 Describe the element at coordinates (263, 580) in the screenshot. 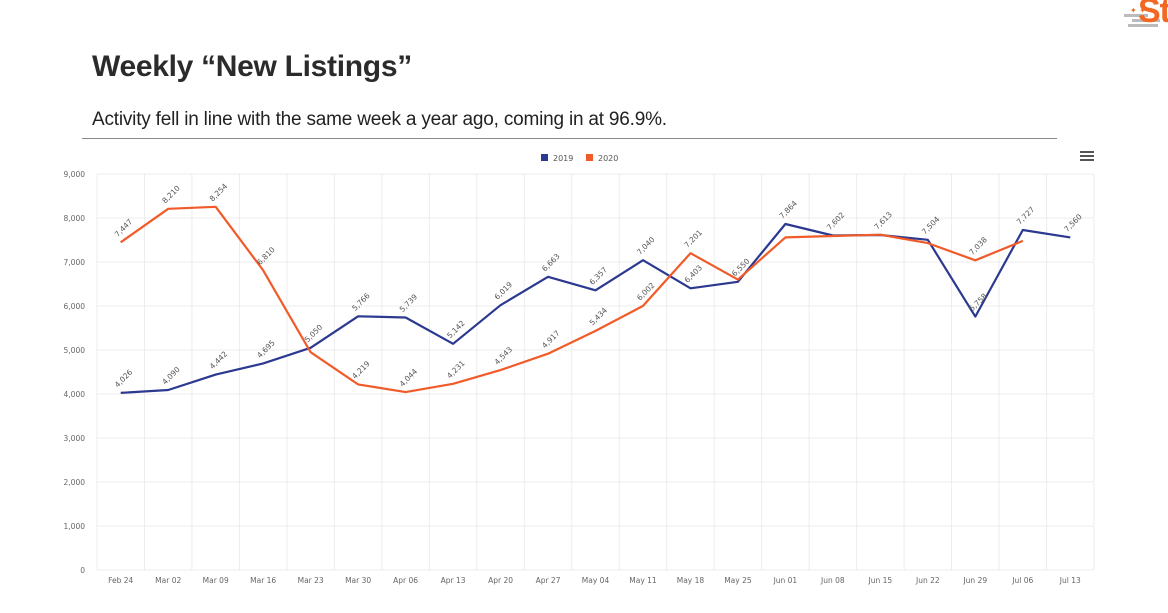

I see `x-tick-label: Mar 16` at that location.